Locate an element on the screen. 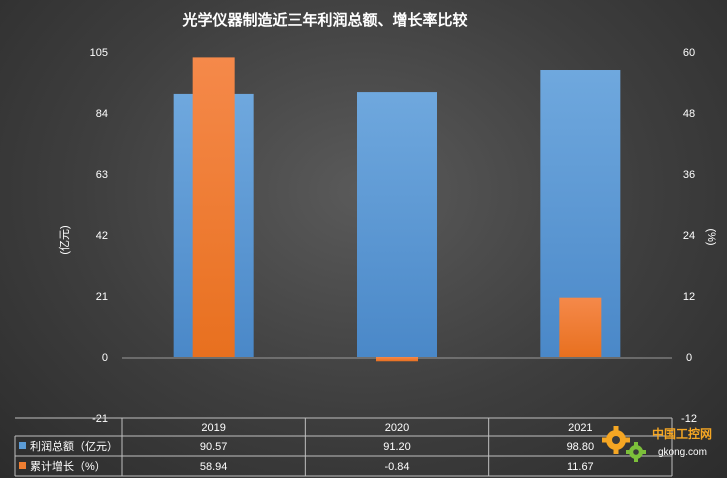 Image resolution: width=727 pixels, height=478 pixels. data-label: 98.80 is located at coordinates (581, 447).